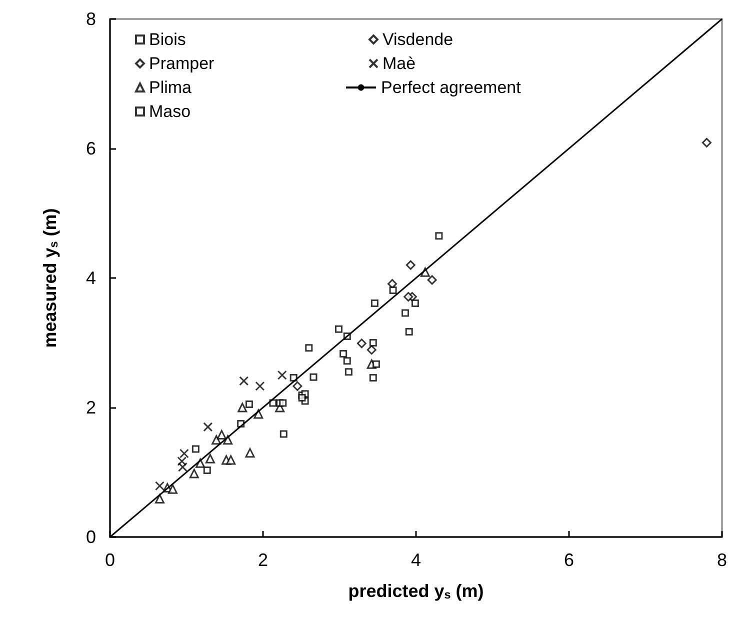 This screenshot has width=730, height=643. I want to click on y-axis-title: measured ys (m), so click(50, 278).